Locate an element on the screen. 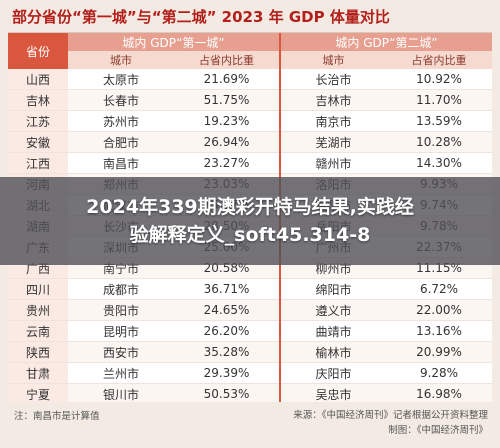 The width and height of the screenshot is (500, 448). first-city-share-cell: 26.94% is located at coordinates (227, 142).